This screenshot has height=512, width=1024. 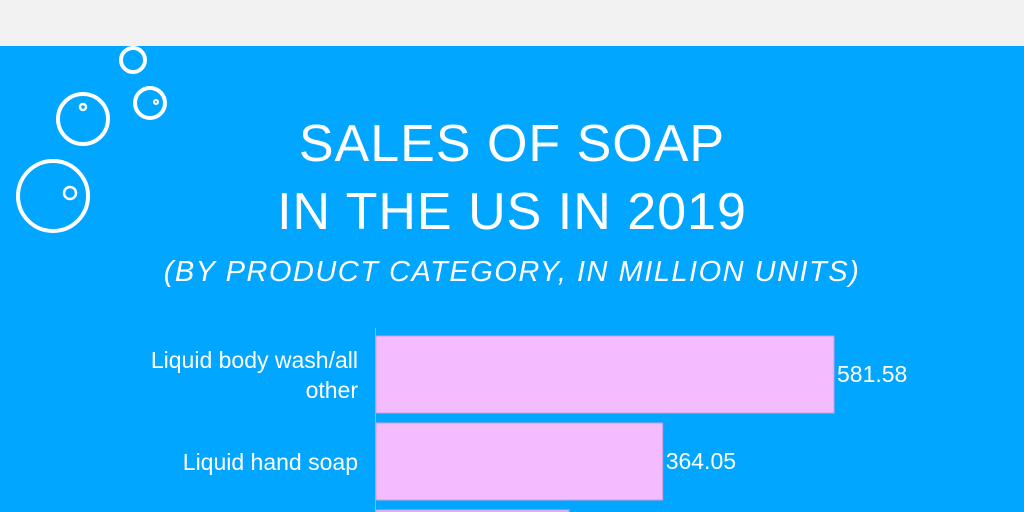 I want to click on value-label: 364.05, so click(x=701, y=460).